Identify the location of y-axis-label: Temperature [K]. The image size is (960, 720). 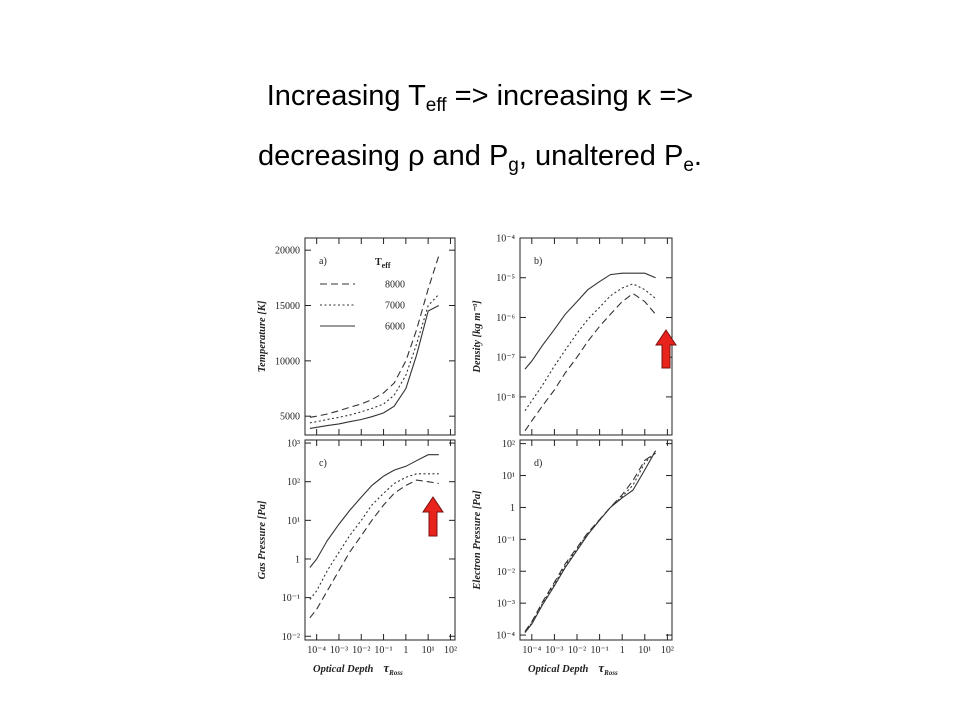
(262, 336).